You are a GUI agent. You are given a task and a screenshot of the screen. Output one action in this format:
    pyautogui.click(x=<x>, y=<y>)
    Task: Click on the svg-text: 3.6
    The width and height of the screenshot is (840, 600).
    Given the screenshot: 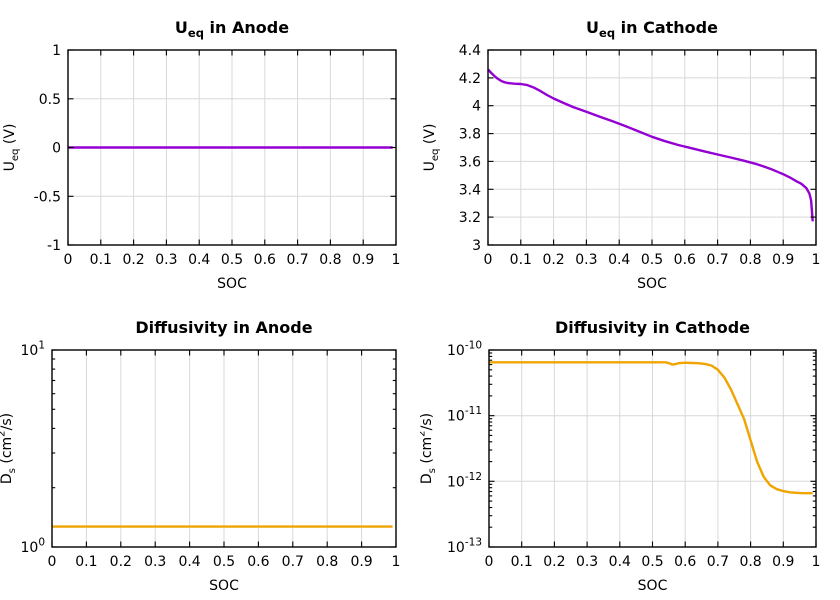 What is the action you would take?
    pyautogui.click(x=470, y=162)
    